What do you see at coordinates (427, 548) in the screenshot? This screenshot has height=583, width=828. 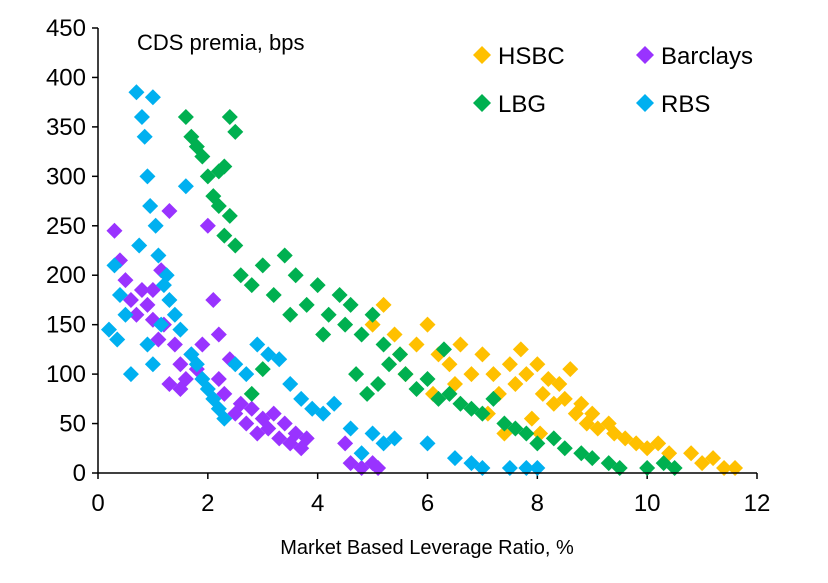 I see `x-axis-title: Market Based Leverage Ratio, %` at bounding box center [427, 548].